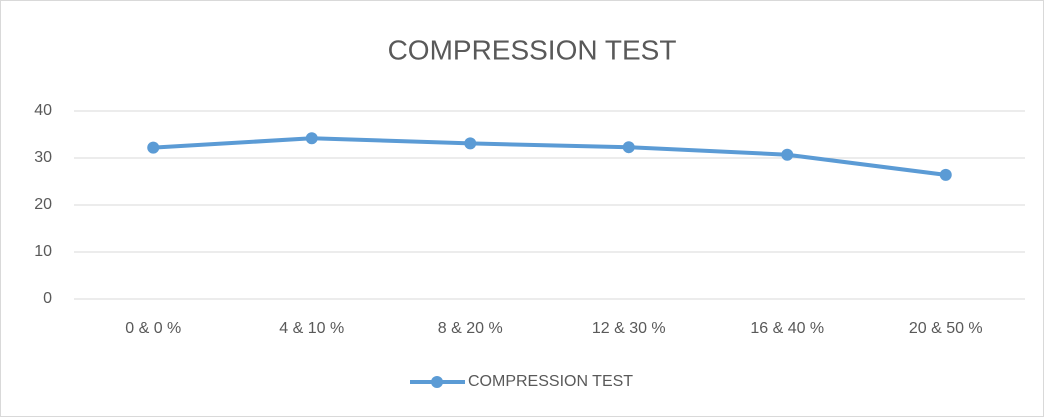 Image resolution: width=1044 pixels, height=417 pixels. Describe the element at coordinates (549, 156) in the screenshot. I see `line` at that location.